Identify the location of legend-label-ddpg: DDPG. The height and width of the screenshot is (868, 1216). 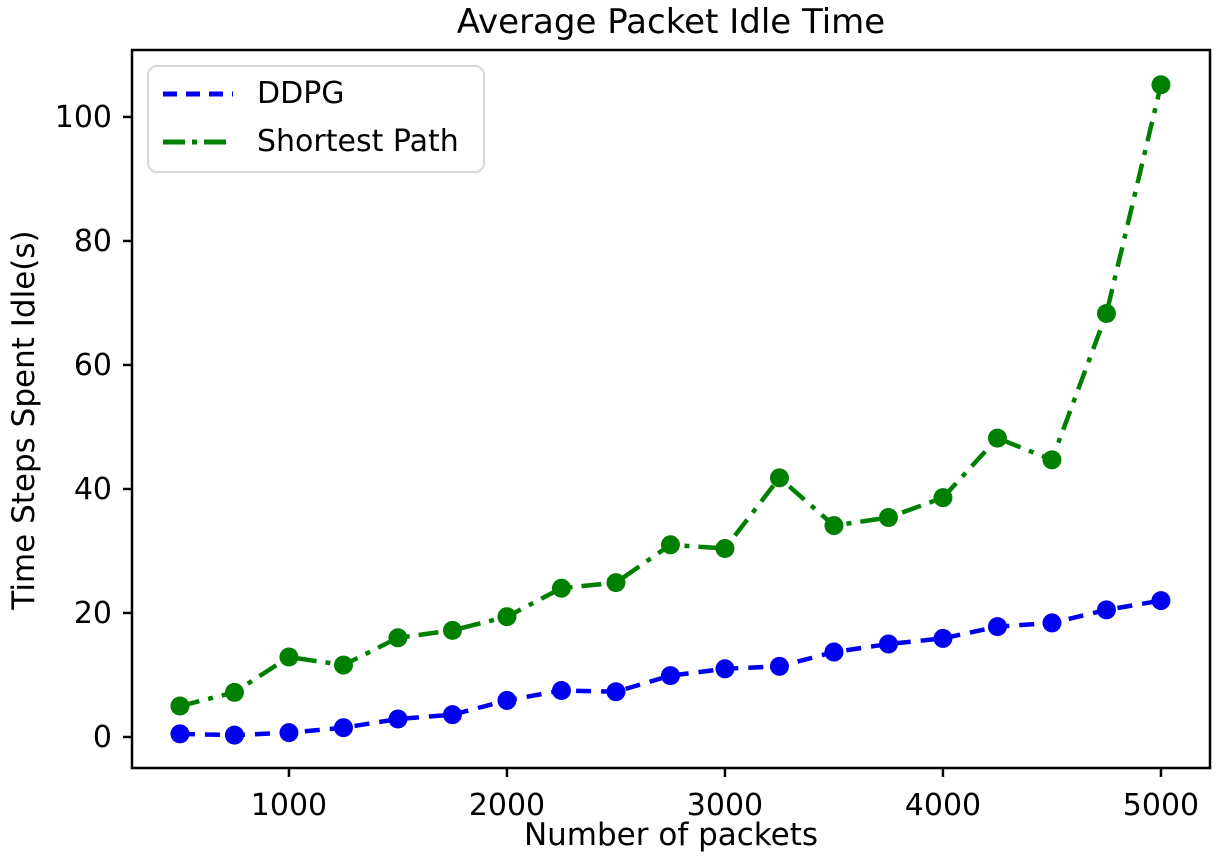
(301, 93).